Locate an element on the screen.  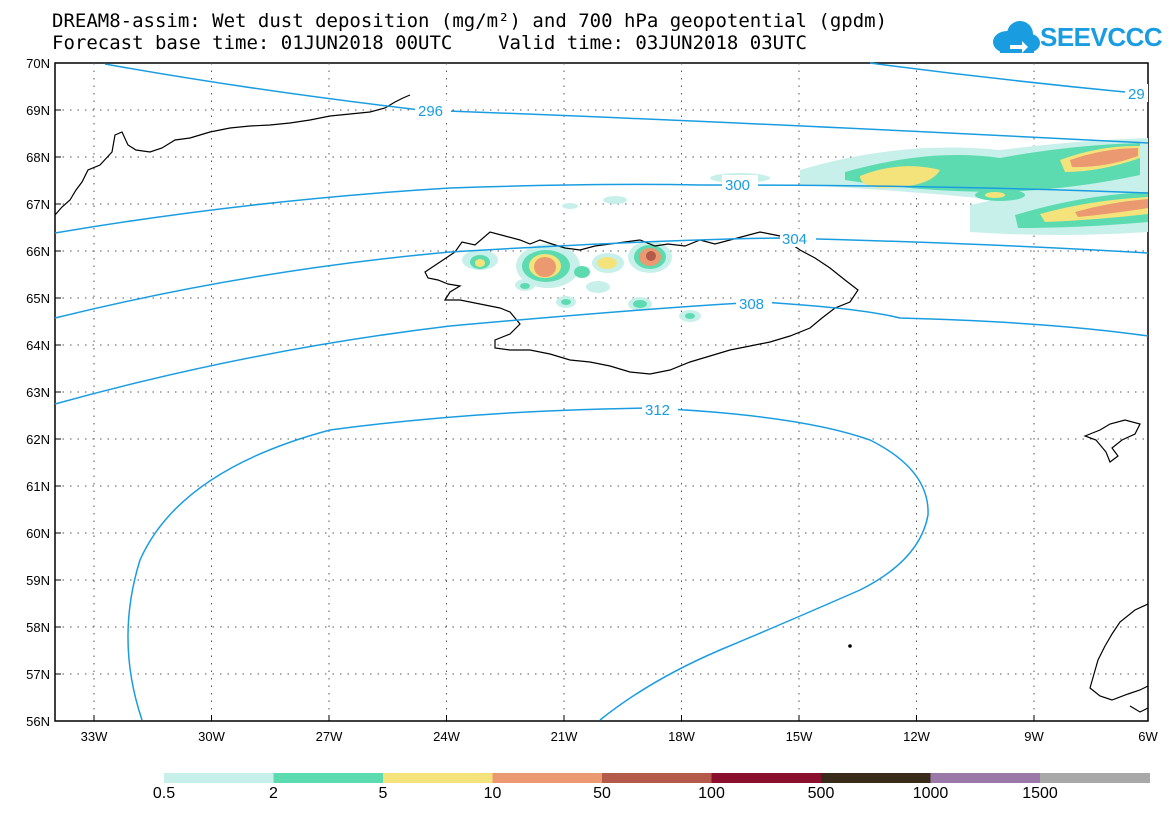
lon-label: 21W is located at coordinates (564, 736).